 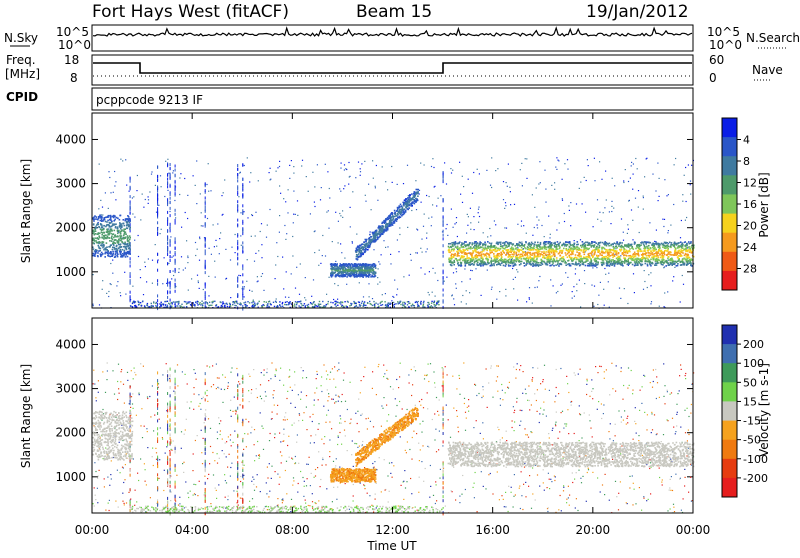 What do you see at coordinates (74, 45) in the screenshot?
I see `noise-tick-low: 10^0` at bounding box center [74, 45].